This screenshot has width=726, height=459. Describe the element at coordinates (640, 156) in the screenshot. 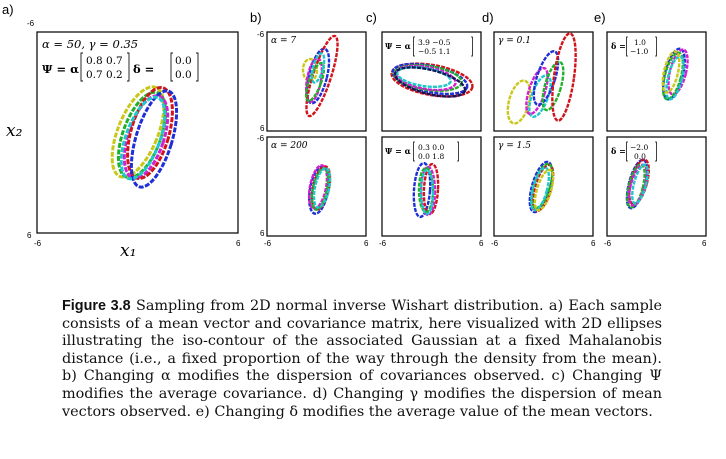

I see `panel-e-bottom-vec-row2: 0.0` at that location.